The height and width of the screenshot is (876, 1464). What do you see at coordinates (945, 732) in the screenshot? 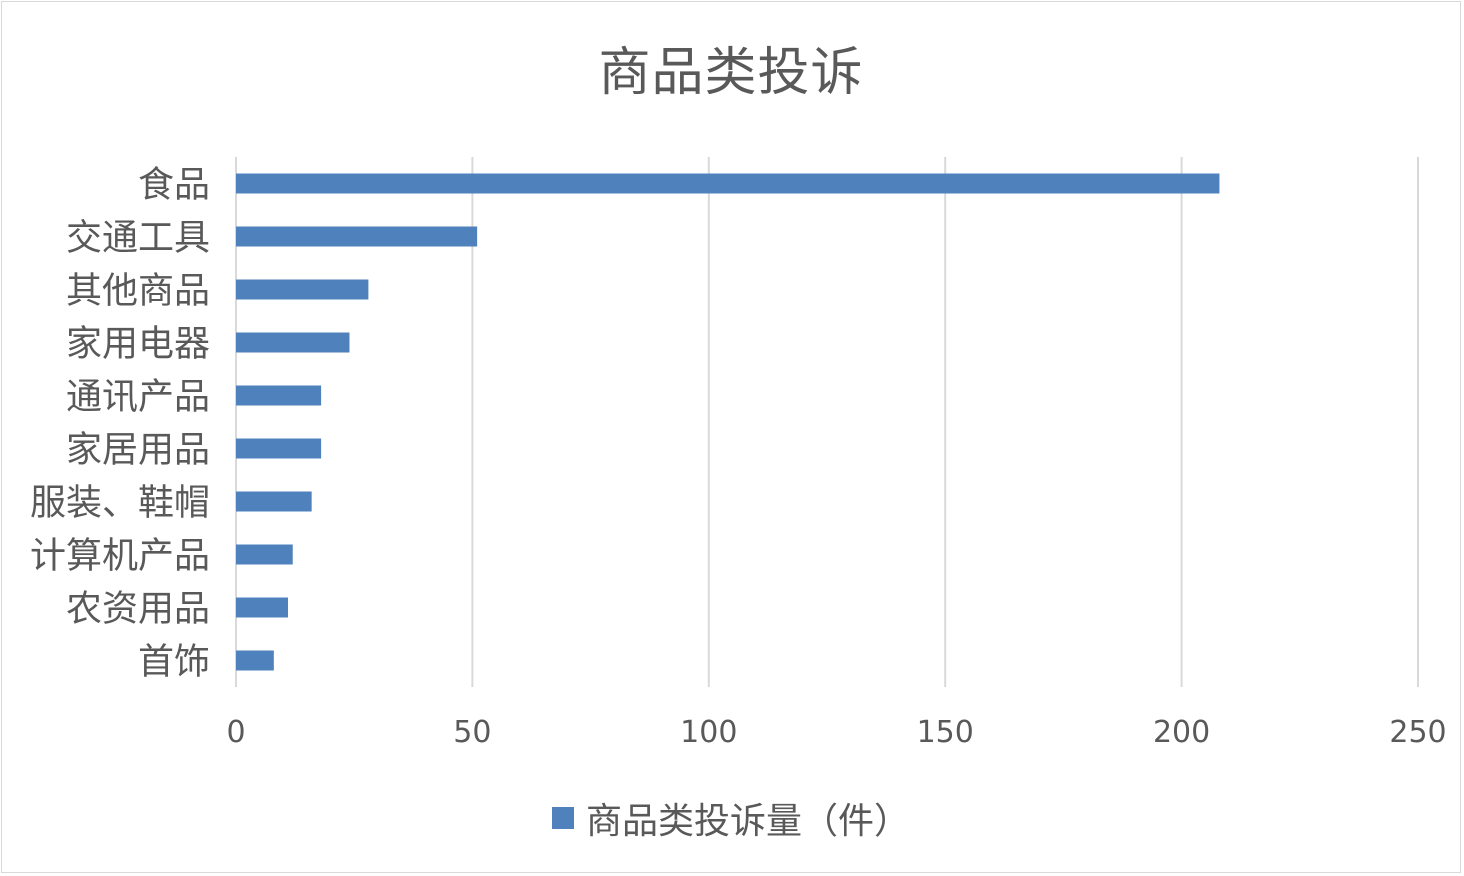
I see `x-tick-label: 150` at bounding box center [945, 732].